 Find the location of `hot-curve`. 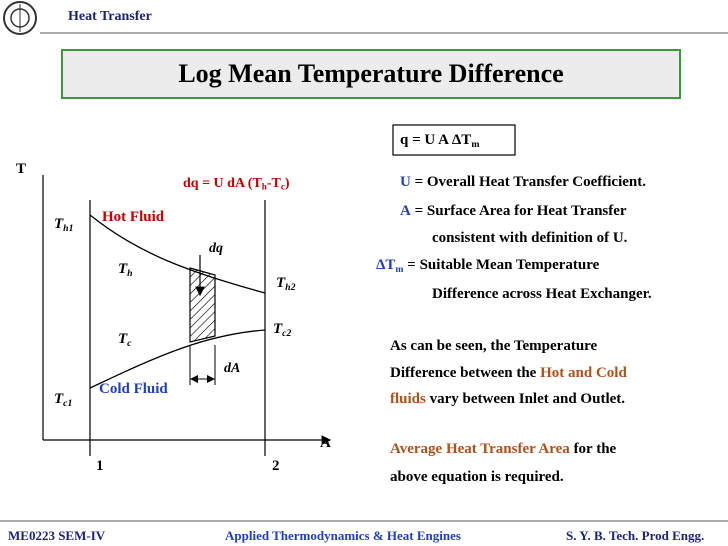

hot-curve is located at coordinates (177, 254).